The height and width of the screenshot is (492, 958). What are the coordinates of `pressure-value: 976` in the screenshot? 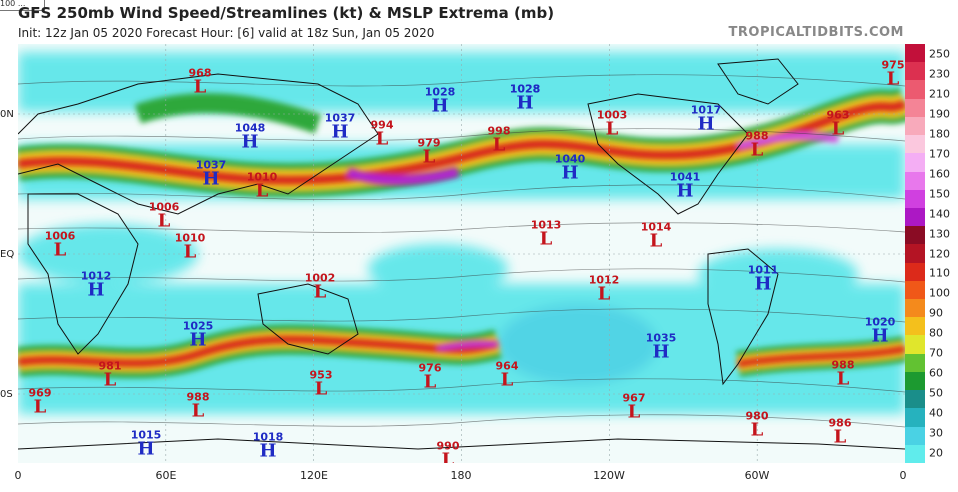 It's located at (430, 368).